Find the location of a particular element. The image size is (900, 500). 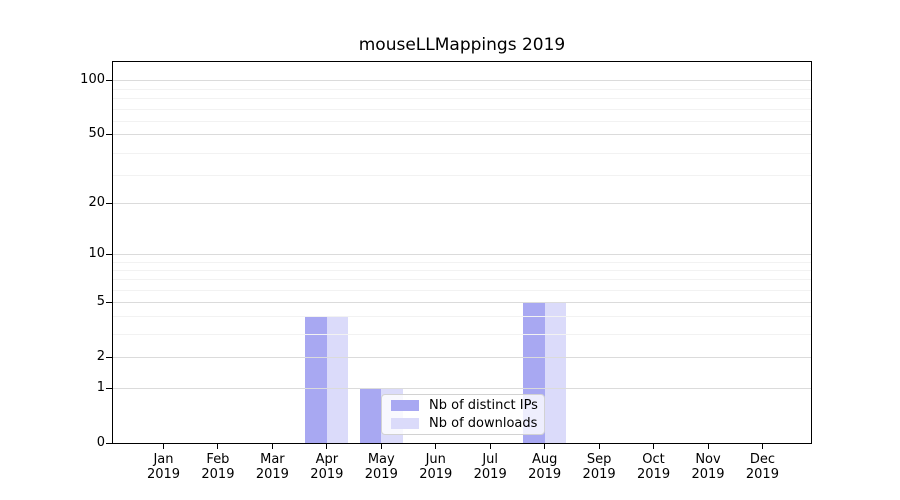

x-tick-label: Aug 2019 is located at coordinates (545, 467).